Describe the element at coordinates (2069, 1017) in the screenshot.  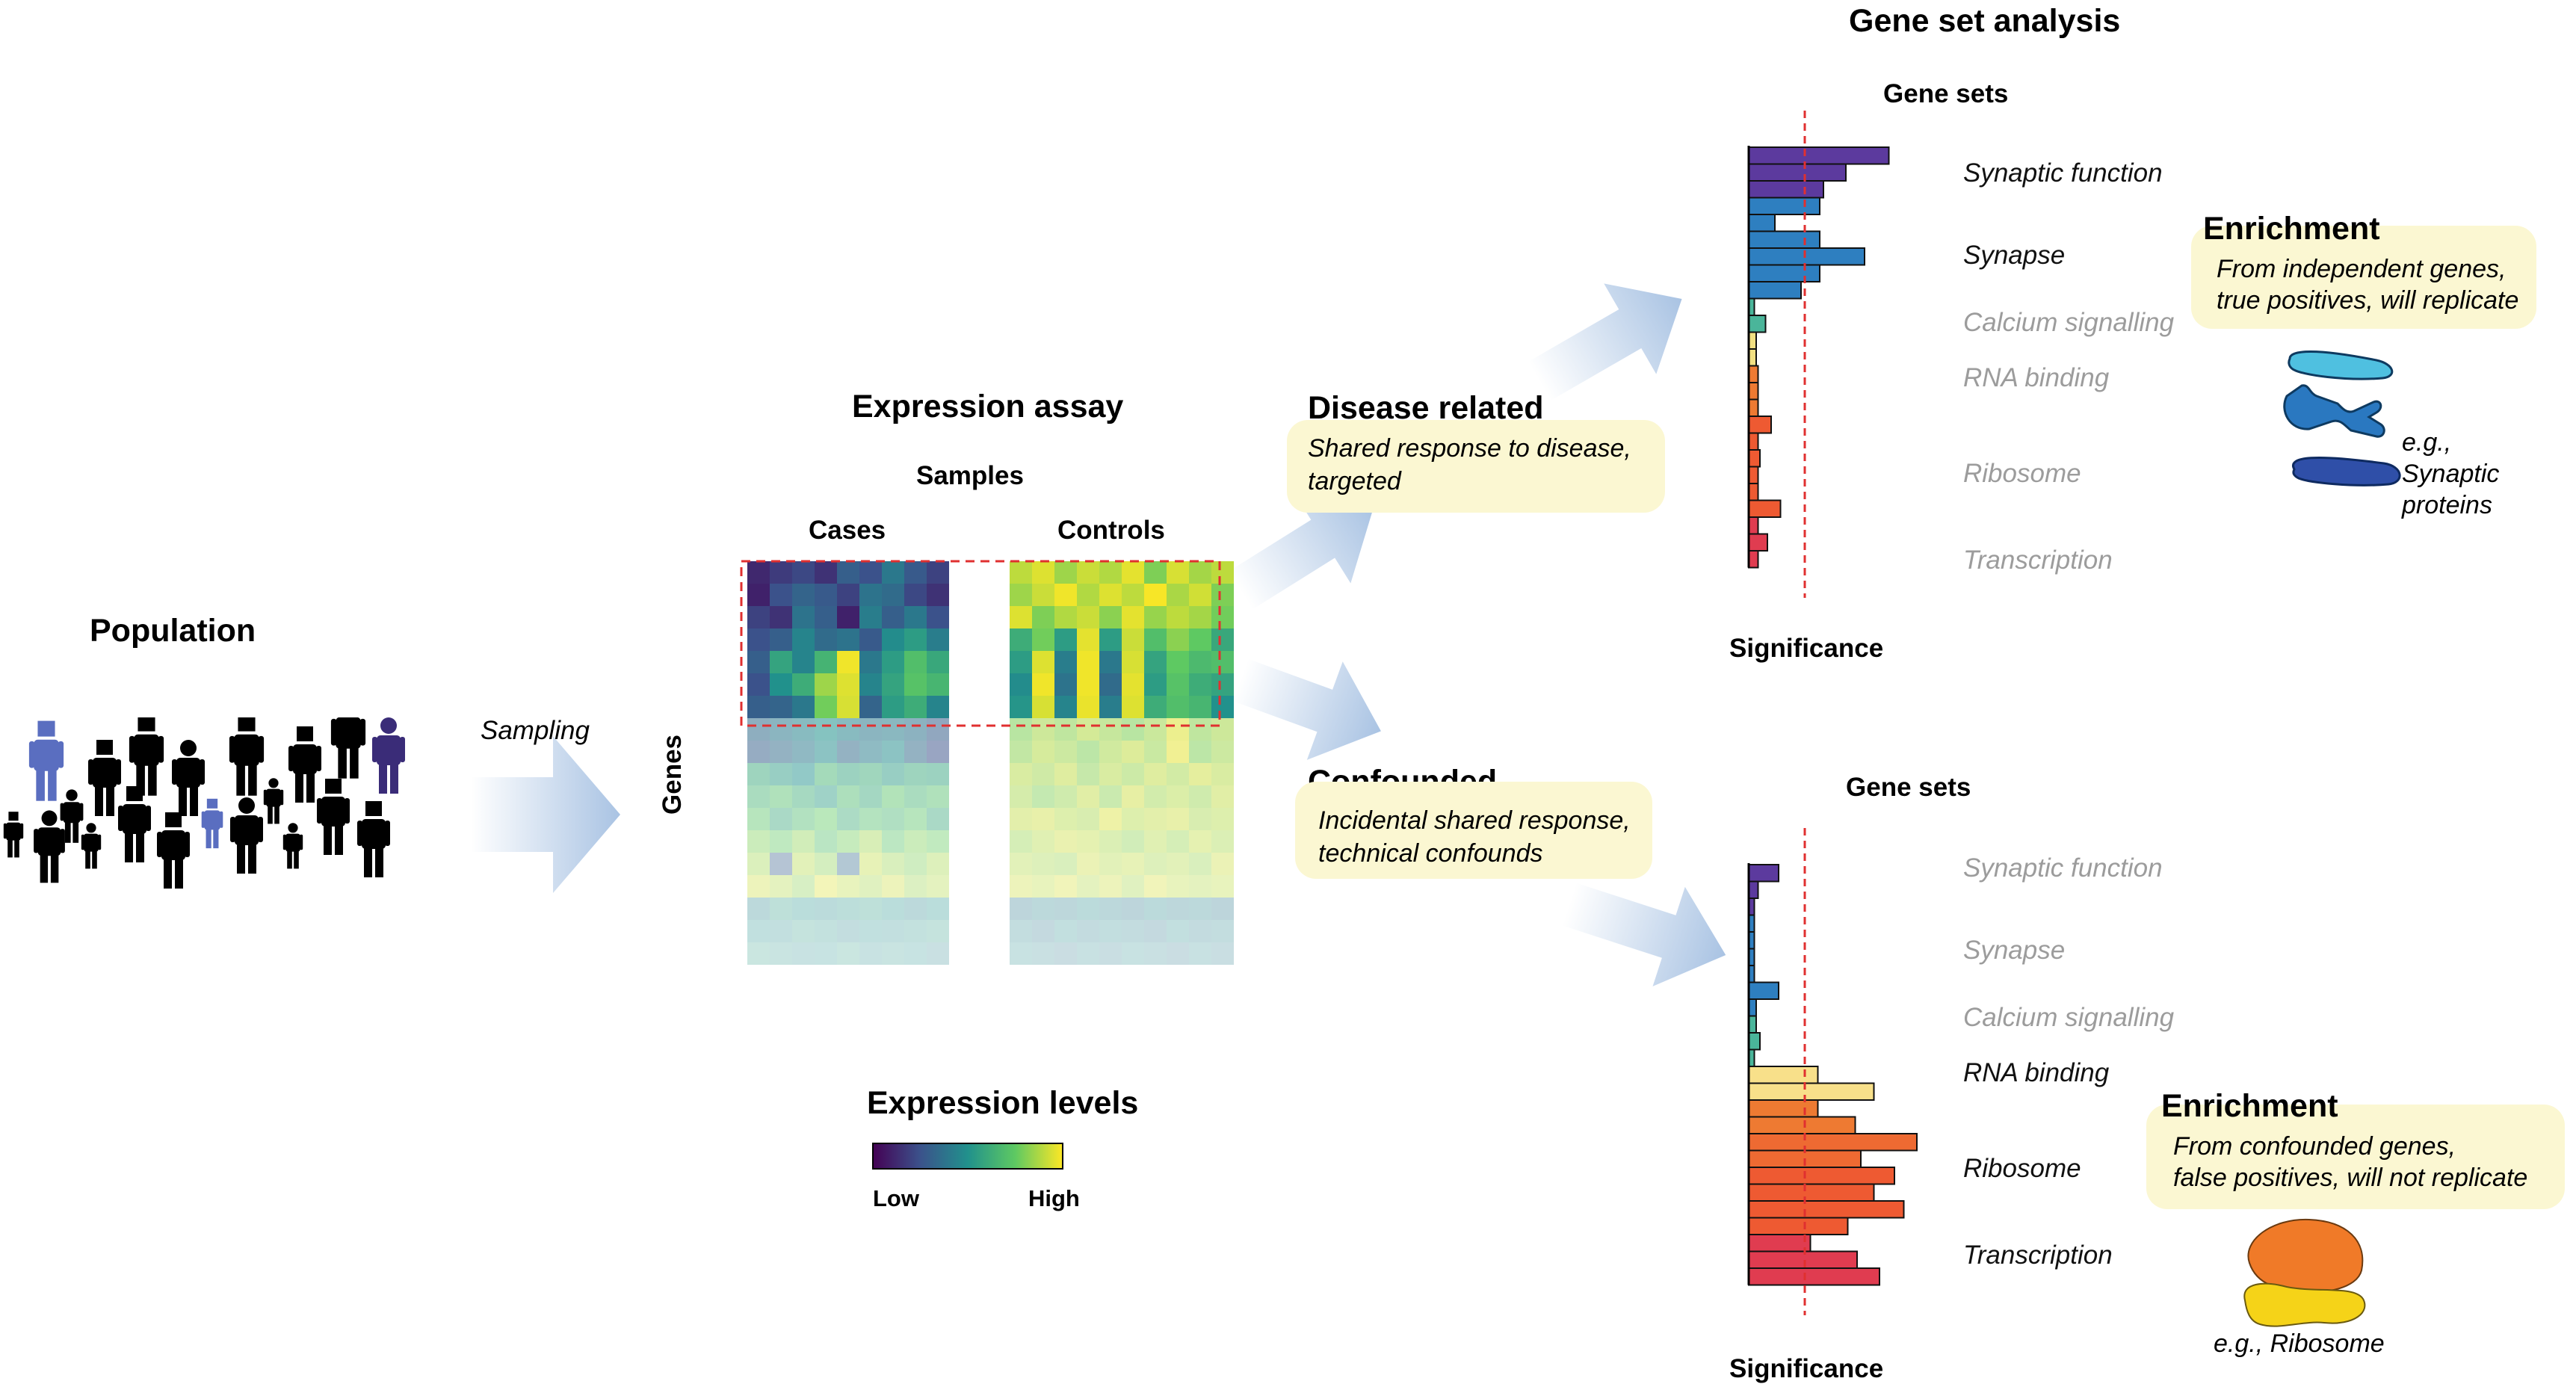
I see `bottom-label-calcium-signalling: Calcium signalling` at that location.